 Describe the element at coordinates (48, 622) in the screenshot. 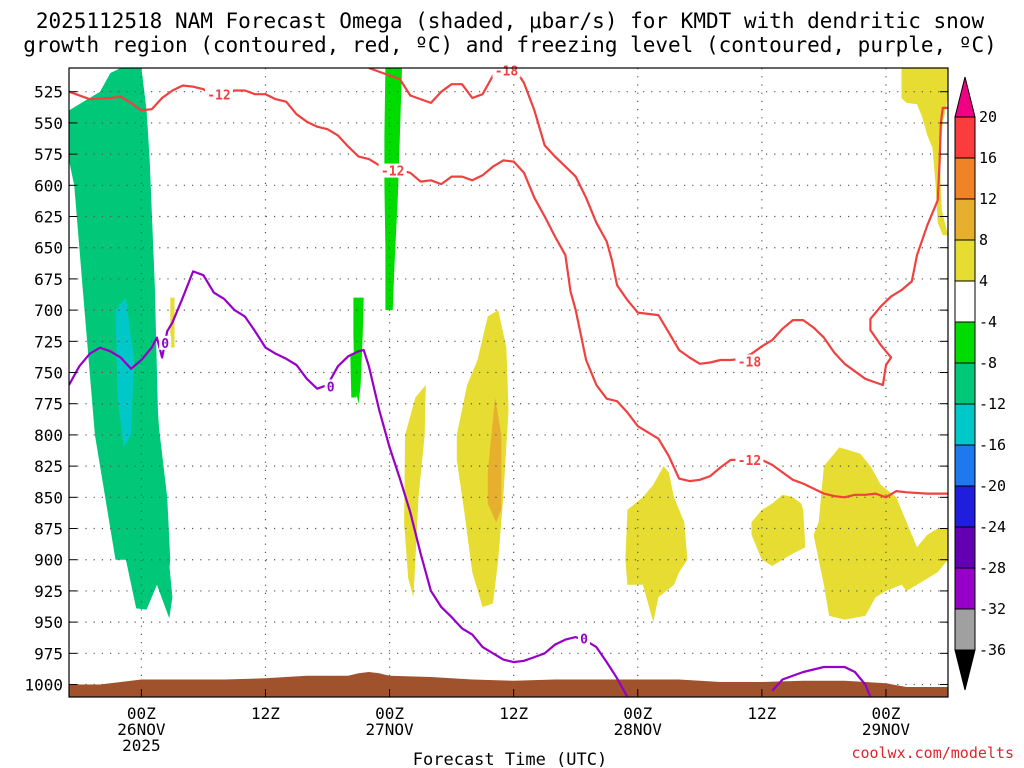

I see `y-tick-label: 950` at that location.